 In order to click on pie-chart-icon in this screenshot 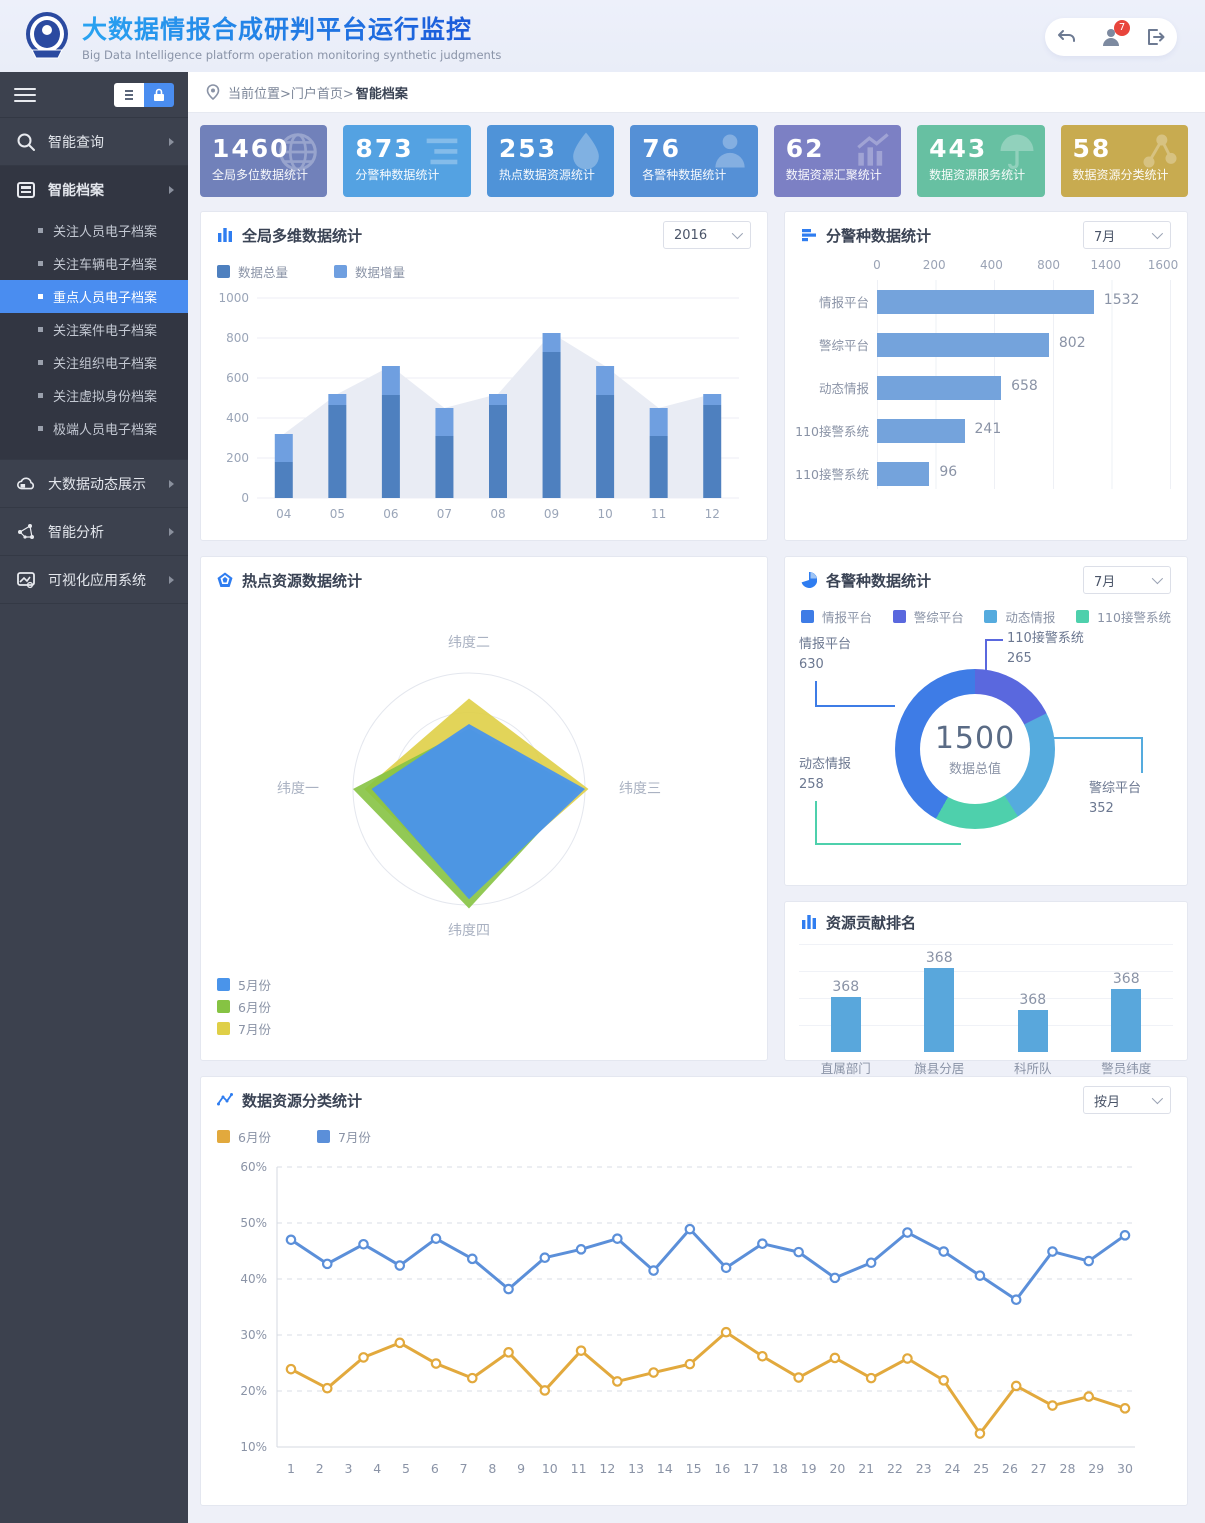, I will do `click(809, 580)`.